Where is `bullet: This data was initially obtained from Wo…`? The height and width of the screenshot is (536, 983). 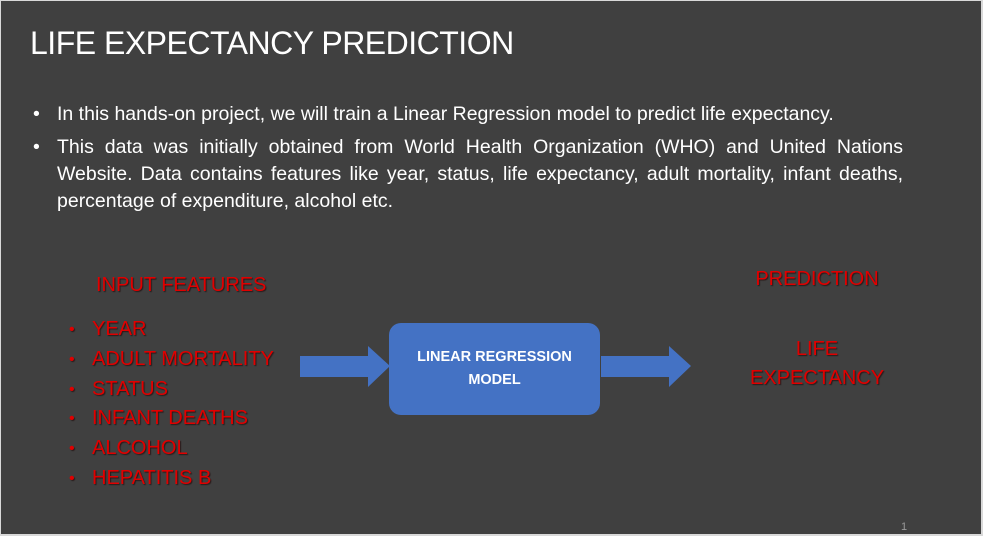 bullet: This data was initially obtained from Wo… is located at coordinates (467, 174).